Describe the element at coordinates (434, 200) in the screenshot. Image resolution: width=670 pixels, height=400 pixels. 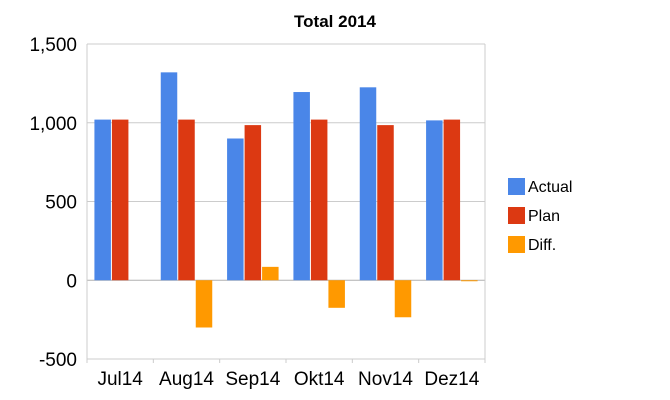
I see `bar-actual-dez14` at that location.